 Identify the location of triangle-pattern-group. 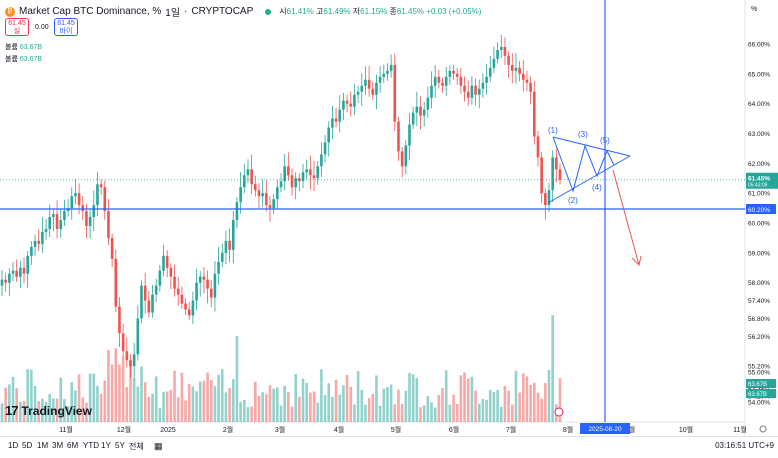
(589, 170).